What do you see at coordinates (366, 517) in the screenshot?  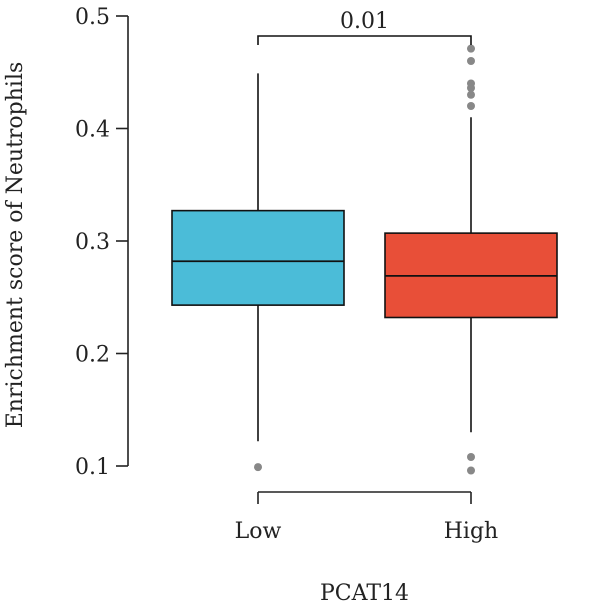 I see `x-axis: Low High` at bounding box center [366, 517].